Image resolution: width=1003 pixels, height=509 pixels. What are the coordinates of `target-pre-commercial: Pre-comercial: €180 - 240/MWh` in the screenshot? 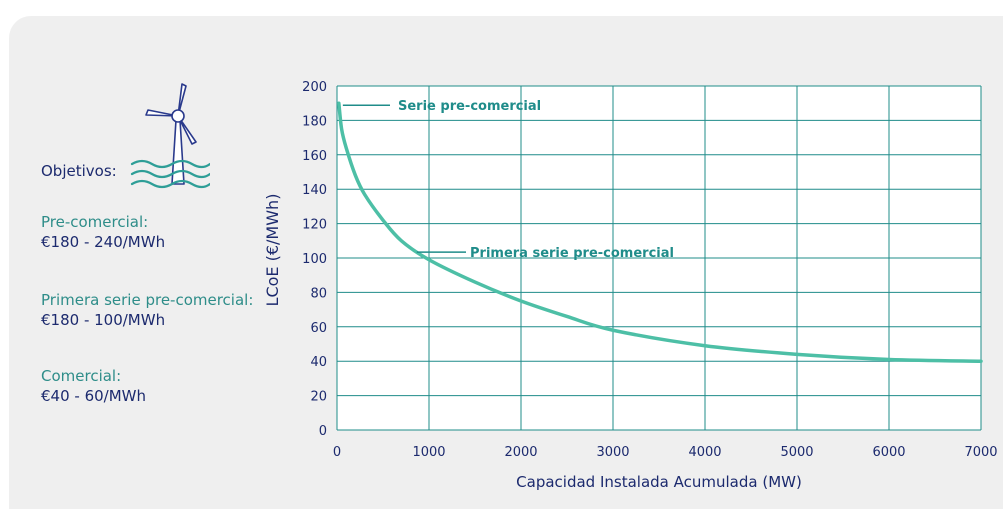 It's located at (103, 232).